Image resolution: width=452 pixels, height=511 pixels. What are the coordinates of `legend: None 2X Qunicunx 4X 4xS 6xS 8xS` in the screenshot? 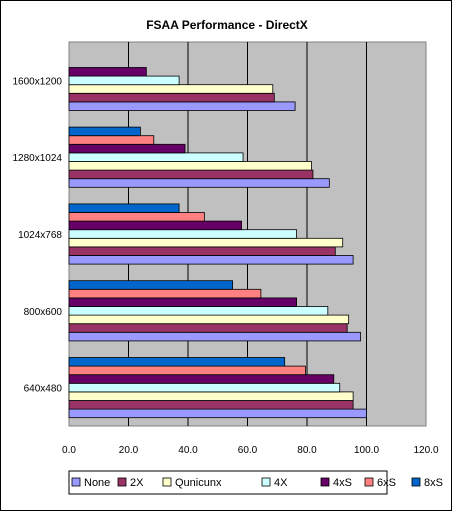 It's located at (255, 482).